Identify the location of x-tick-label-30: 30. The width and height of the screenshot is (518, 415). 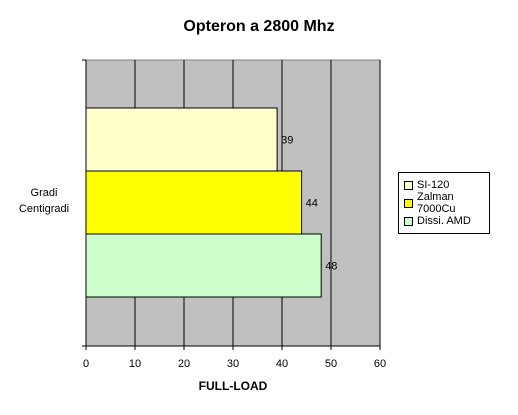
(233, 364).